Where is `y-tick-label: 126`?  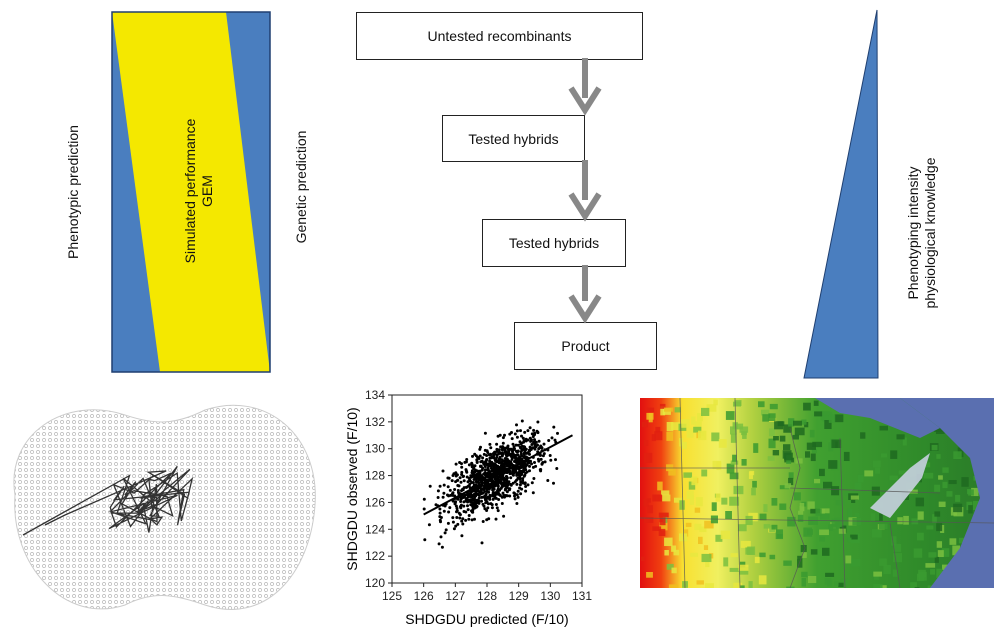 y-tick-label: 126 is located at coordinates (375, 502).